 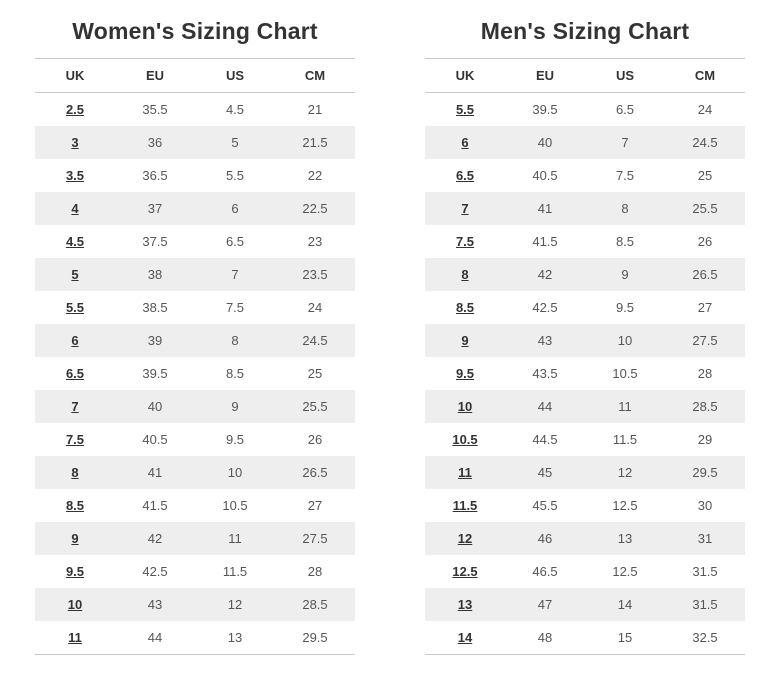 I want to click on uk-size-cell: 3, so click(x=75, y=142).